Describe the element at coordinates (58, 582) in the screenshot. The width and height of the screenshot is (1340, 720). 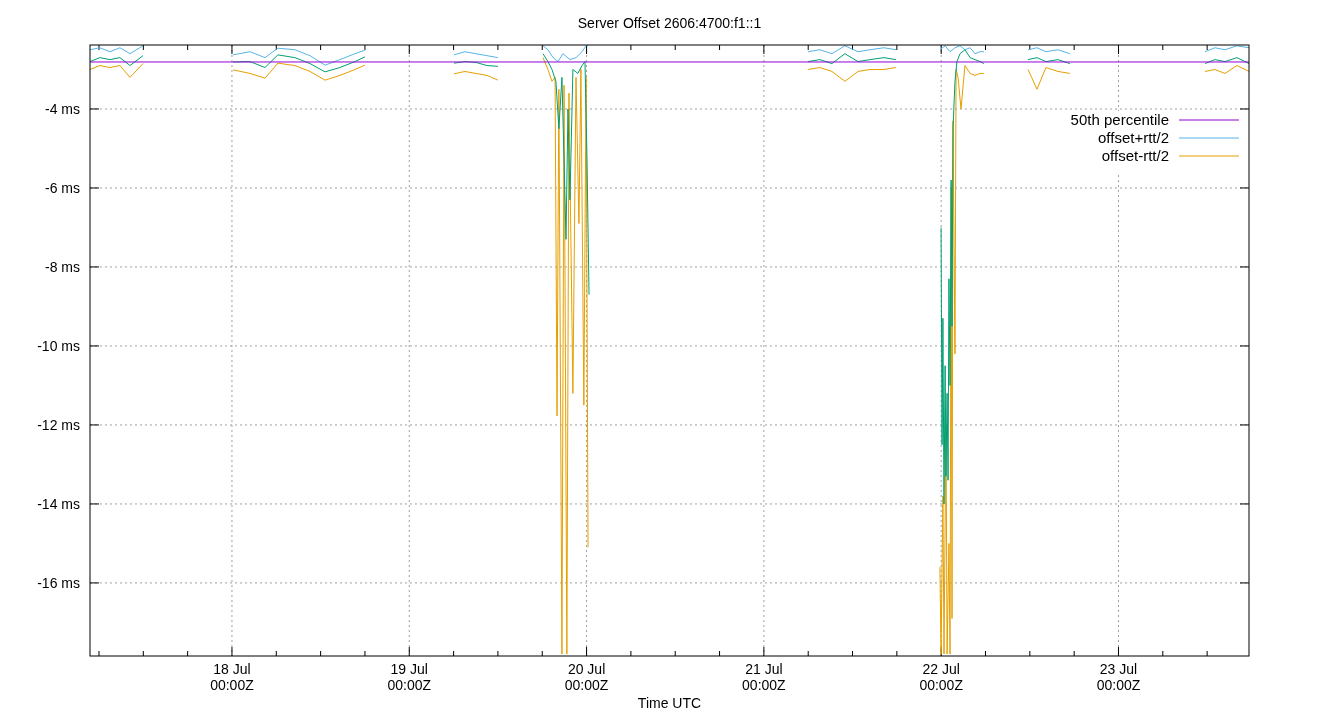
I see `y-tick-label: -16 ms` at that location.